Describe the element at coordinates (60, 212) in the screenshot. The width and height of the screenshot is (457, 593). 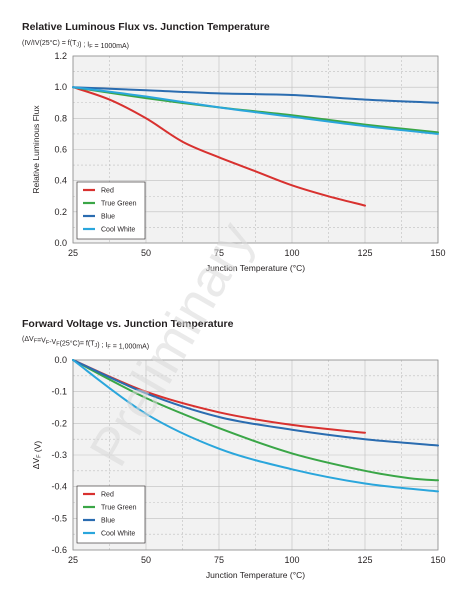
I see `y-tick-label: 0.2` at that location.